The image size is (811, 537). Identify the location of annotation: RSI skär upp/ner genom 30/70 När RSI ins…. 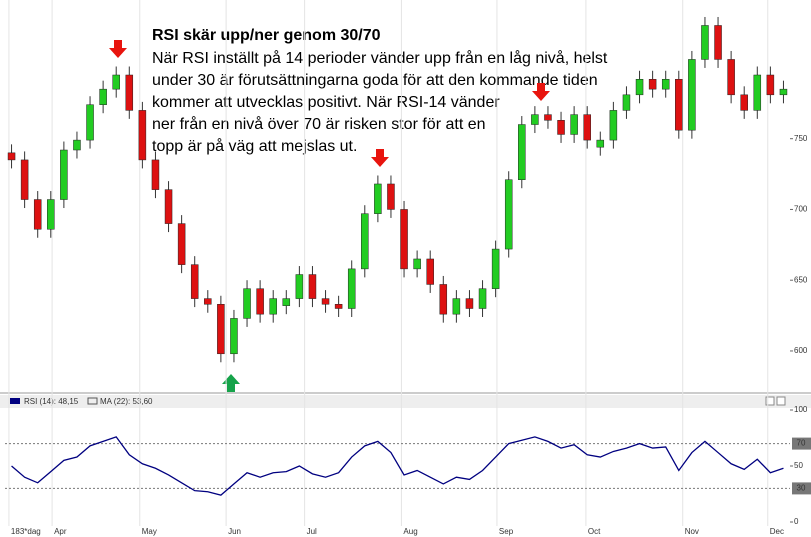
(380, 91).